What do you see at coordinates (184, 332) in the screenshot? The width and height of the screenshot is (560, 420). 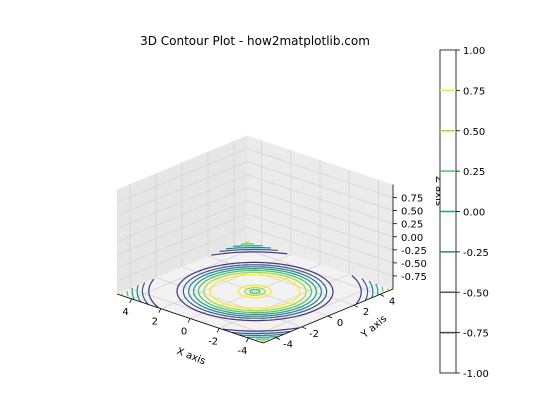 I see `x-tick-label: 0` at bounding box center [184, 332].